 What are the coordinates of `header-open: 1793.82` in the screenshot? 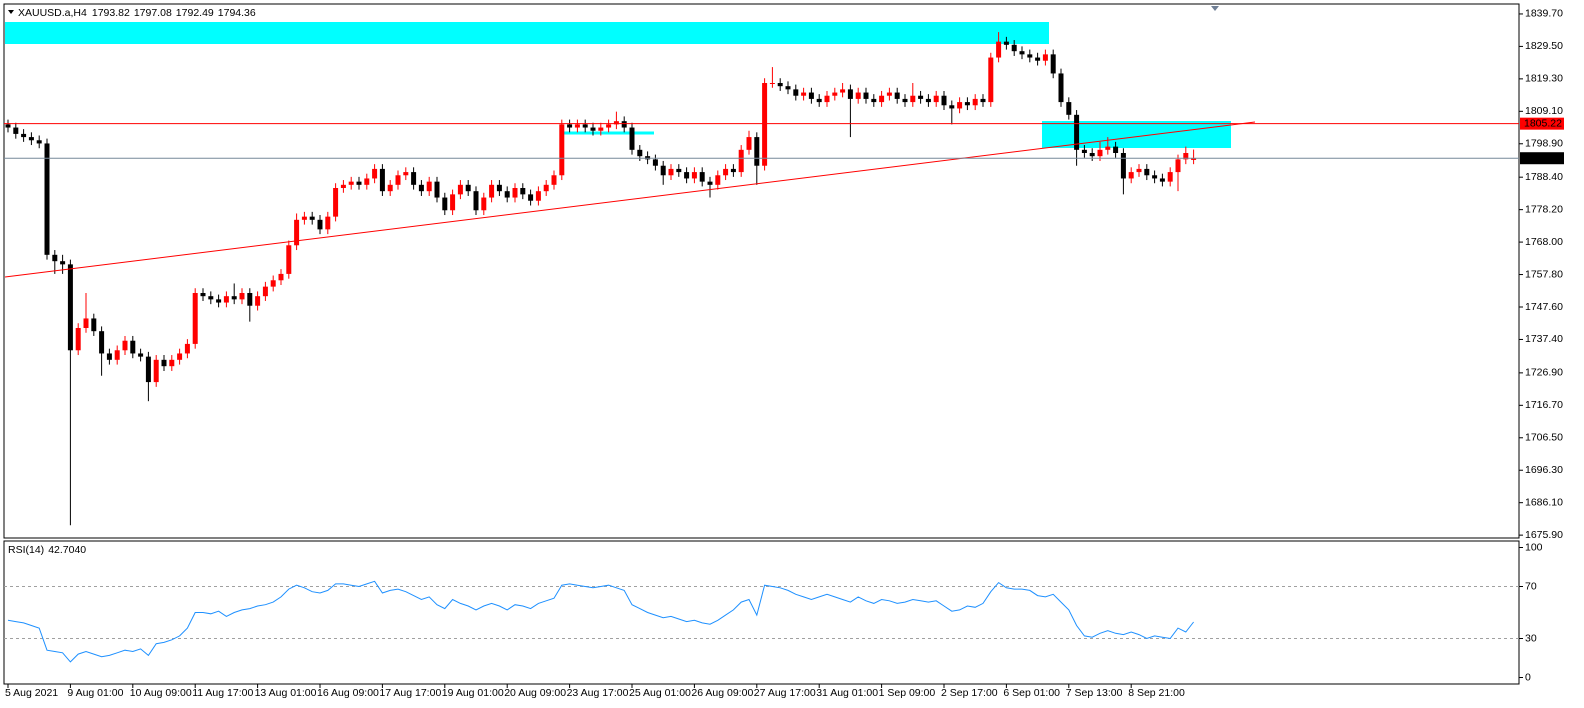 It's located at (111, 13).